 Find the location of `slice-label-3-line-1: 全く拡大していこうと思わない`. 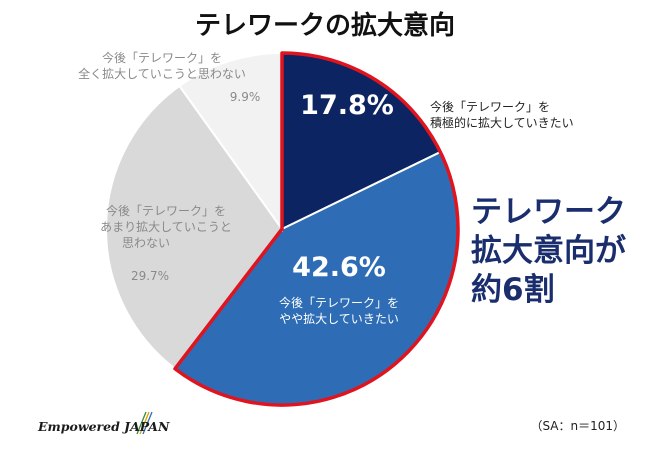

slice-label-3-line-1: 全く拡大していこうと思わない is located at coordinates (162, 73).